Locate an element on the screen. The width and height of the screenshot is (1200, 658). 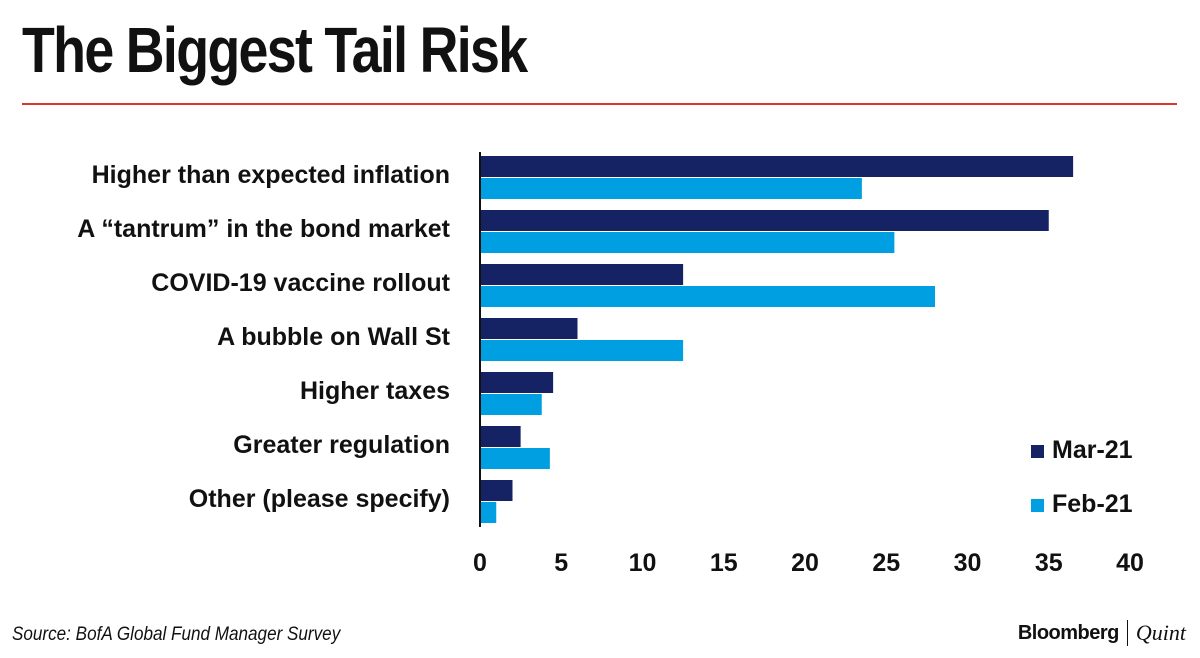
x-tick-labels: 0 5 10 15 20 25 30 35 40 is located at coordinates (808, 563).